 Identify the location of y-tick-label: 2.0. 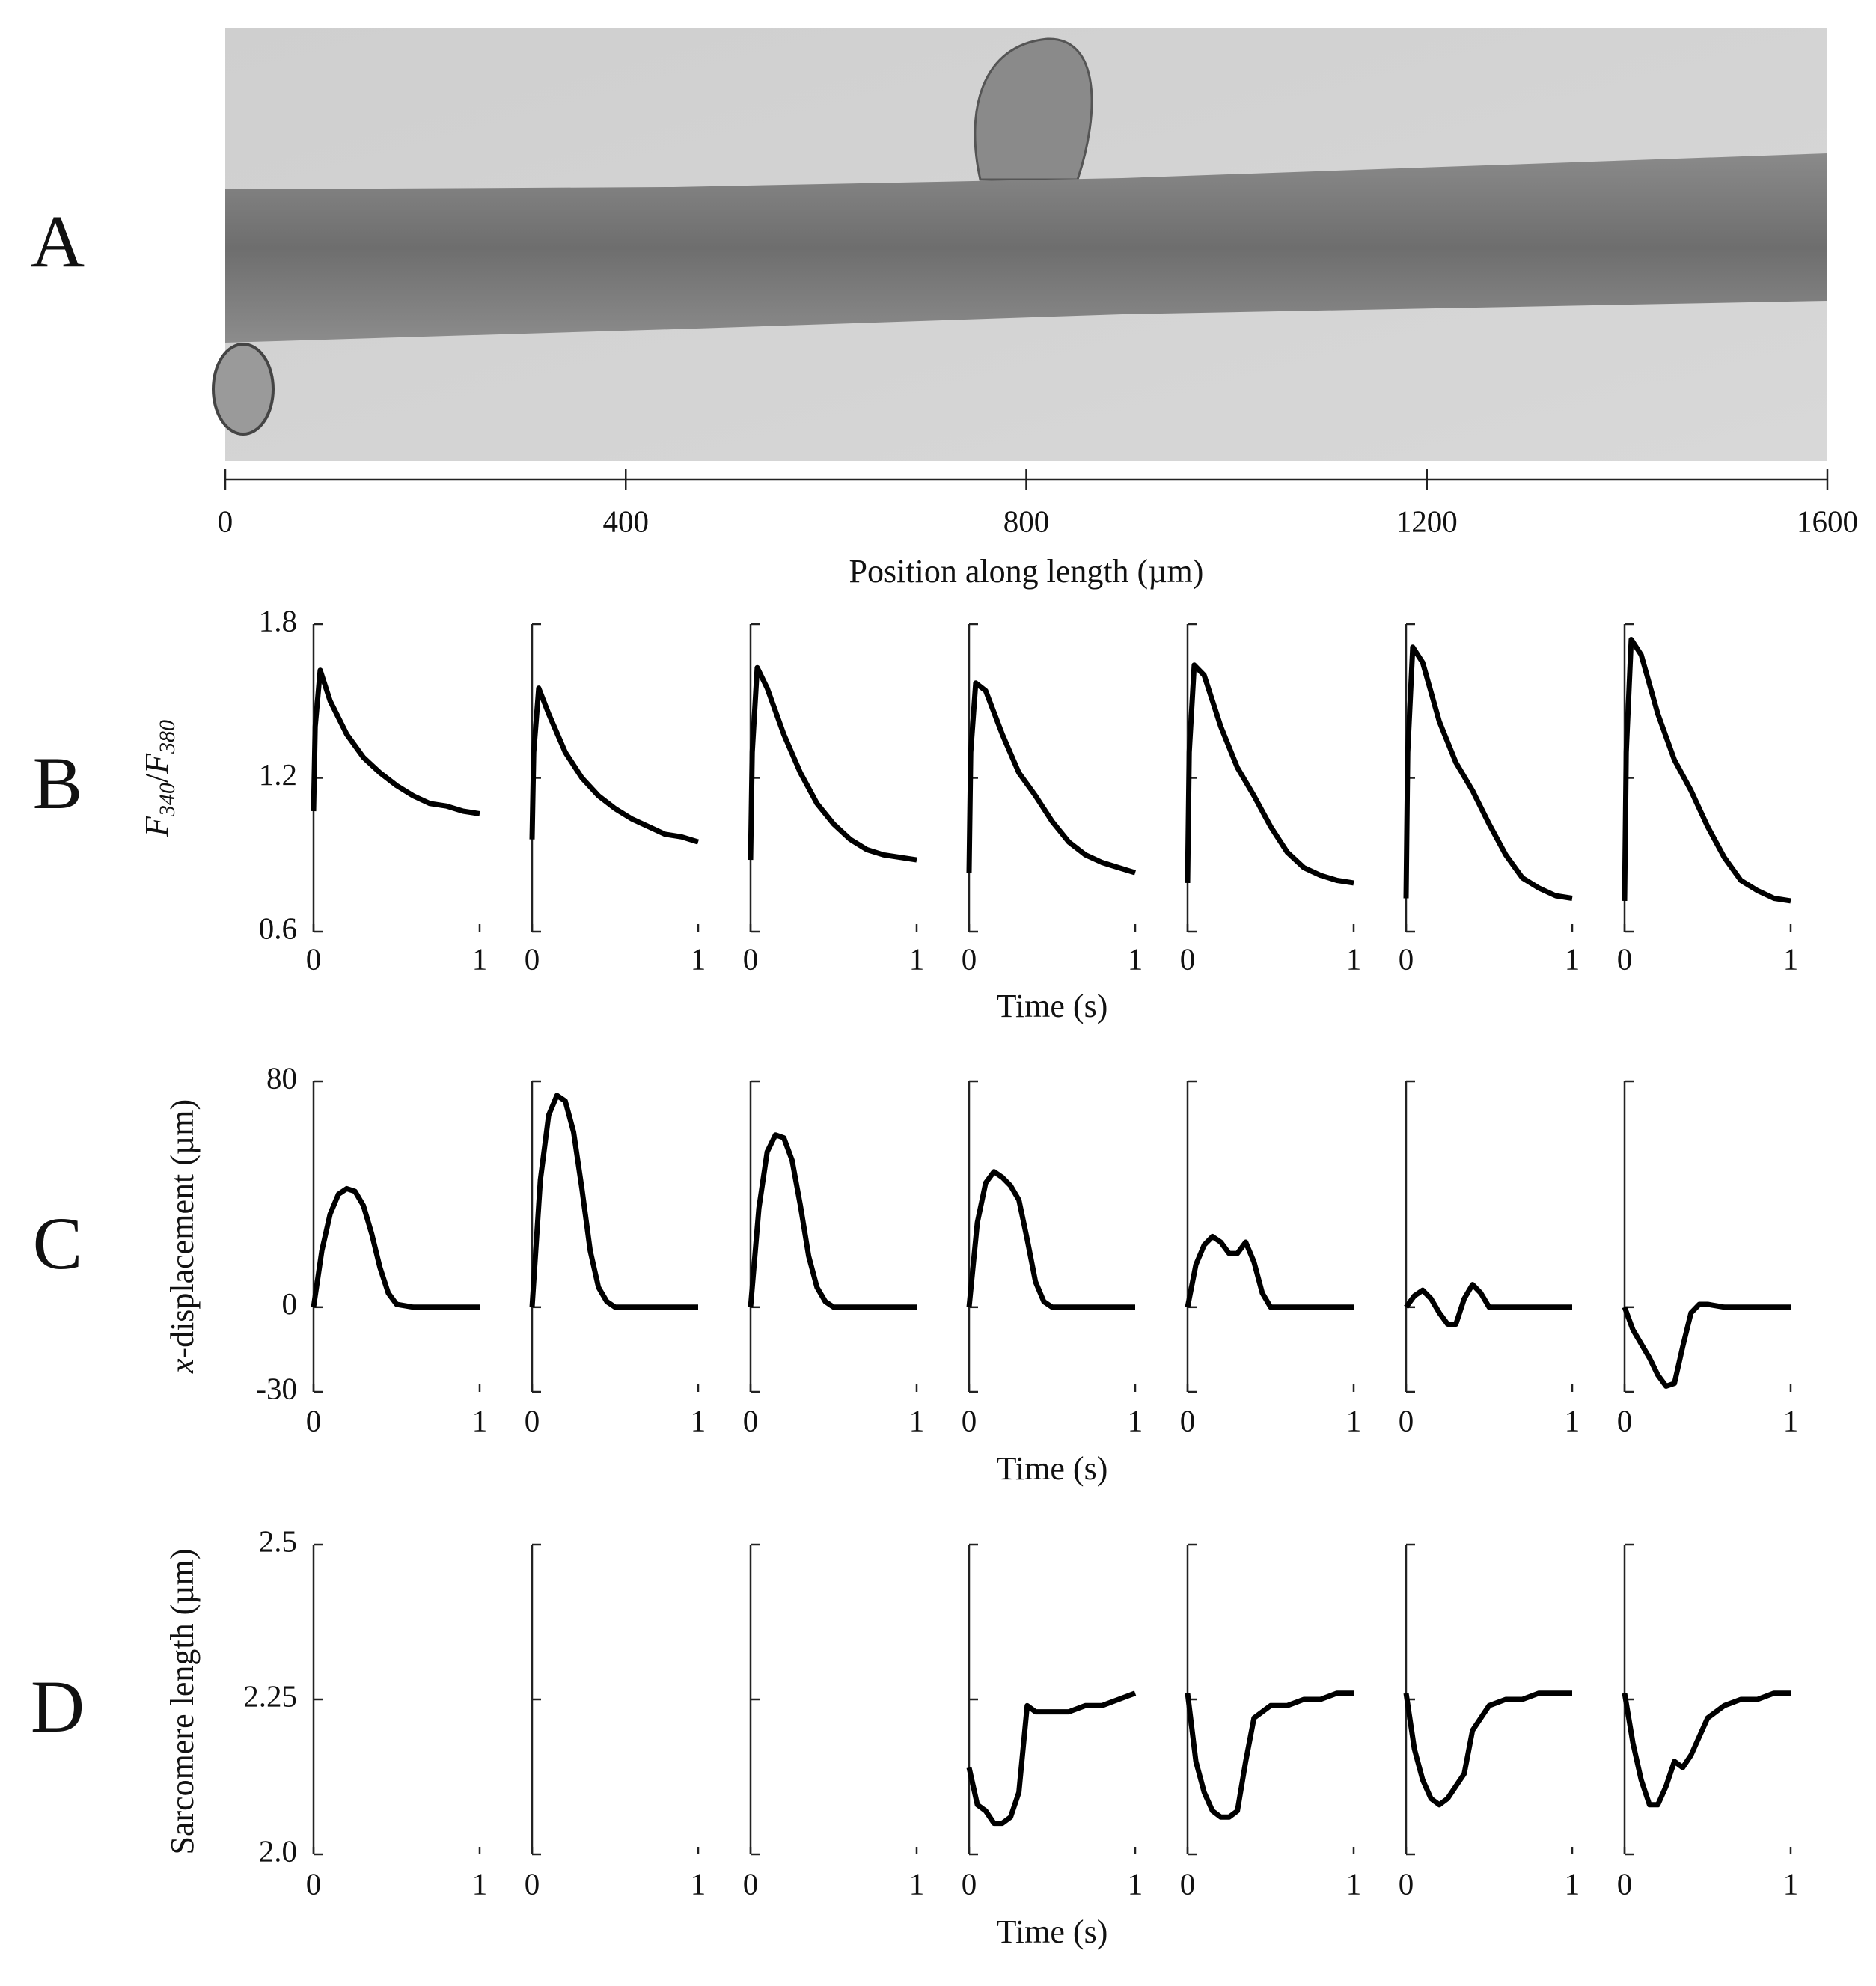
(278, 1850).